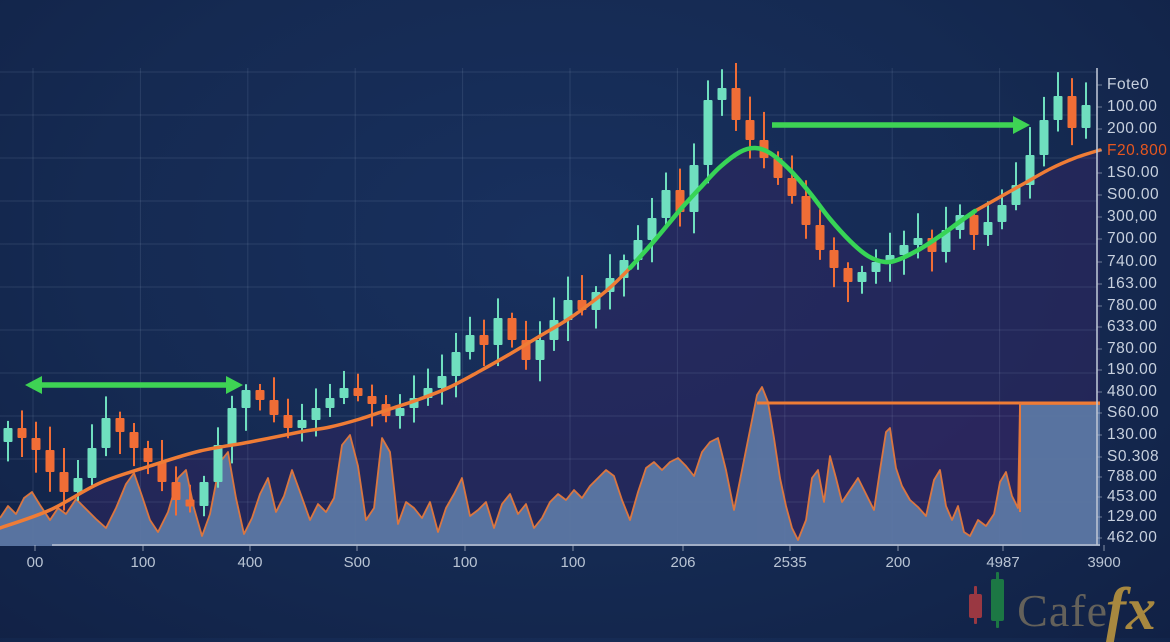 The width and height of the screenshot is (1170, 642). Describe the element at coordinates (1128, 84) in the screenshot. I see `y-axis-label: Fote0` at that location.